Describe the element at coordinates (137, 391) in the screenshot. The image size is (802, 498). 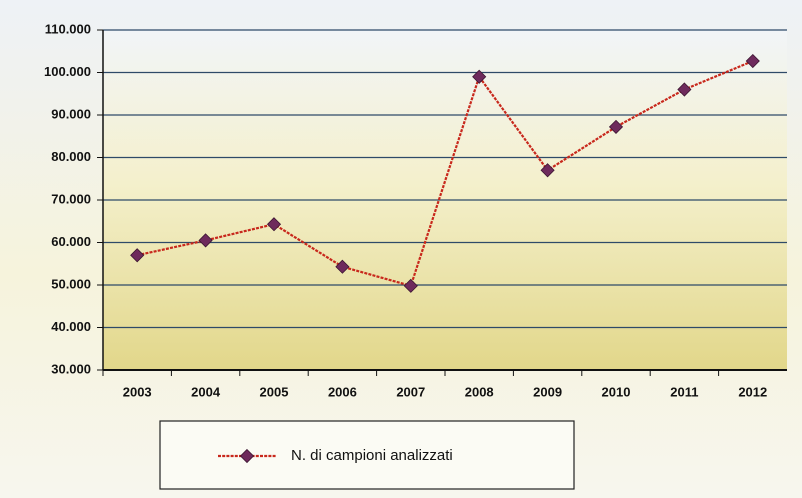
I see `x-tick-label: 2003` at that location.